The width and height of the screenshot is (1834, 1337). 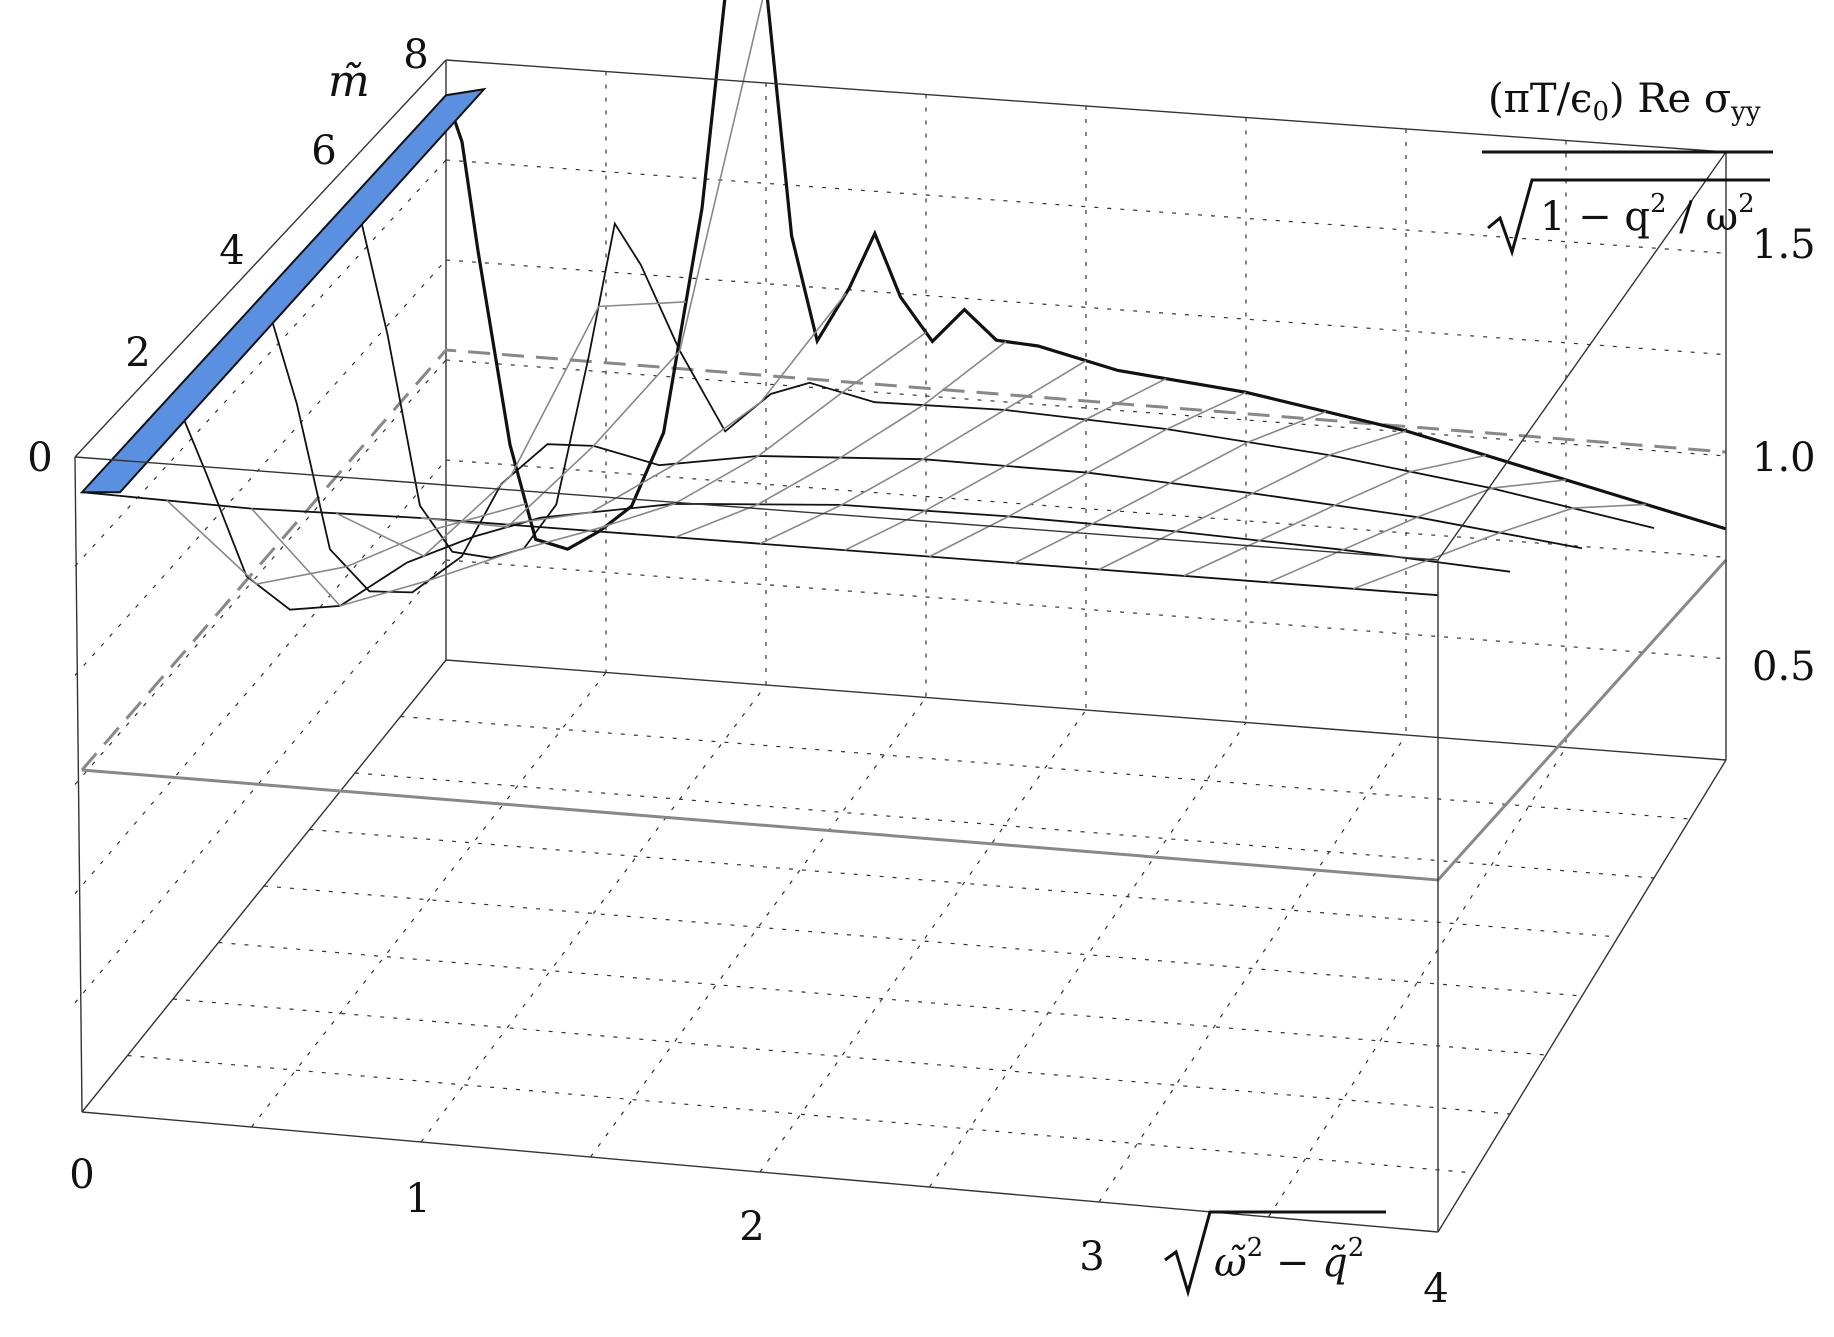 I want to click on y-tick-label: 8, so click(x=415, y=55).